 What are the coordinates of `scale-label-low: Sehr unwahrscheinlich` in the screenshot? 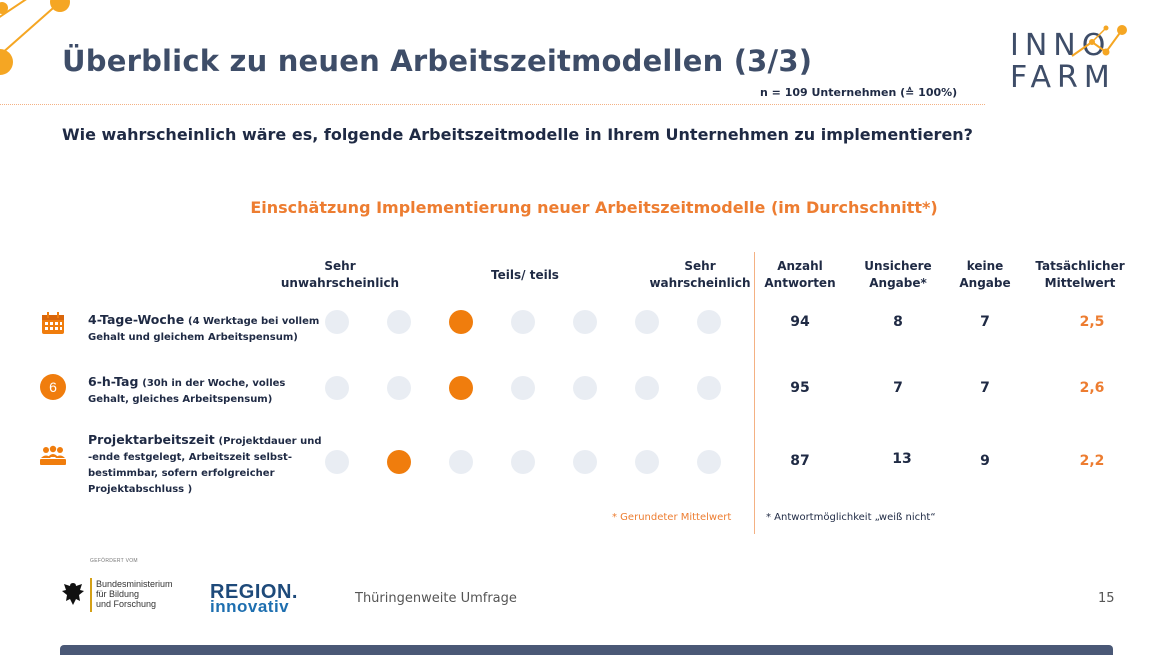 It's located at (340, 274).